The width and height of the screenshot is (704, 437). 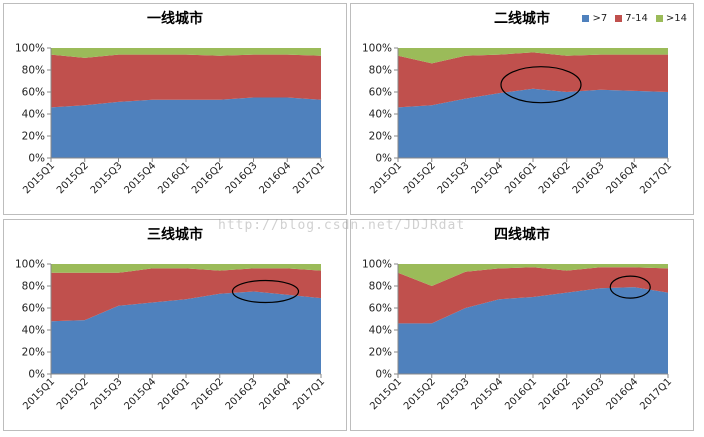 I want to click on chart-title: 四线城市, so click(x=522, y=235).